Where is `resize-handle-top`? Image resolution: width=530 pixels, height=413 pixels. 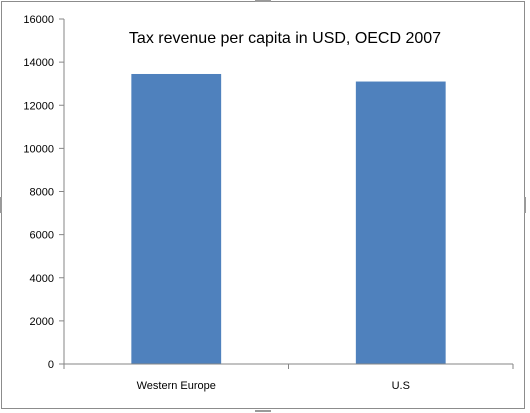
resize-handle-top is located at coordinates (263, 1).